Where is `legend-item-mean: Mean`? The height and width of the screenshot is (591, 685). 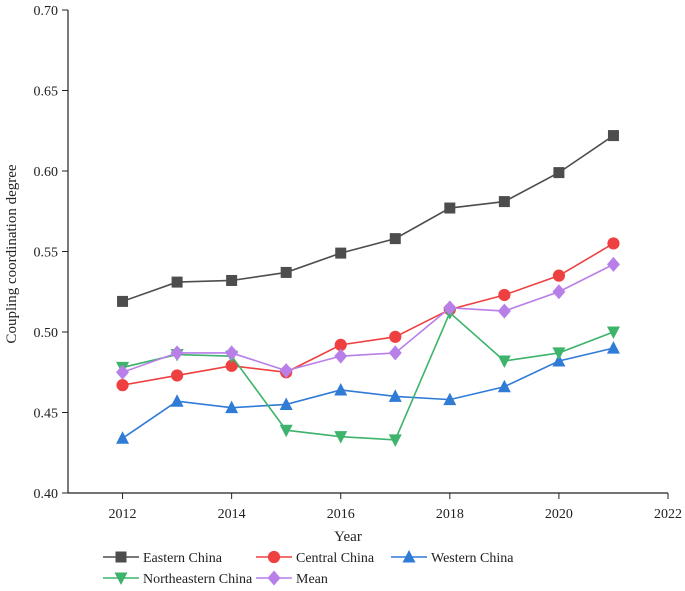
legend-item-mean: Mean is located at coordinates (292, 578).